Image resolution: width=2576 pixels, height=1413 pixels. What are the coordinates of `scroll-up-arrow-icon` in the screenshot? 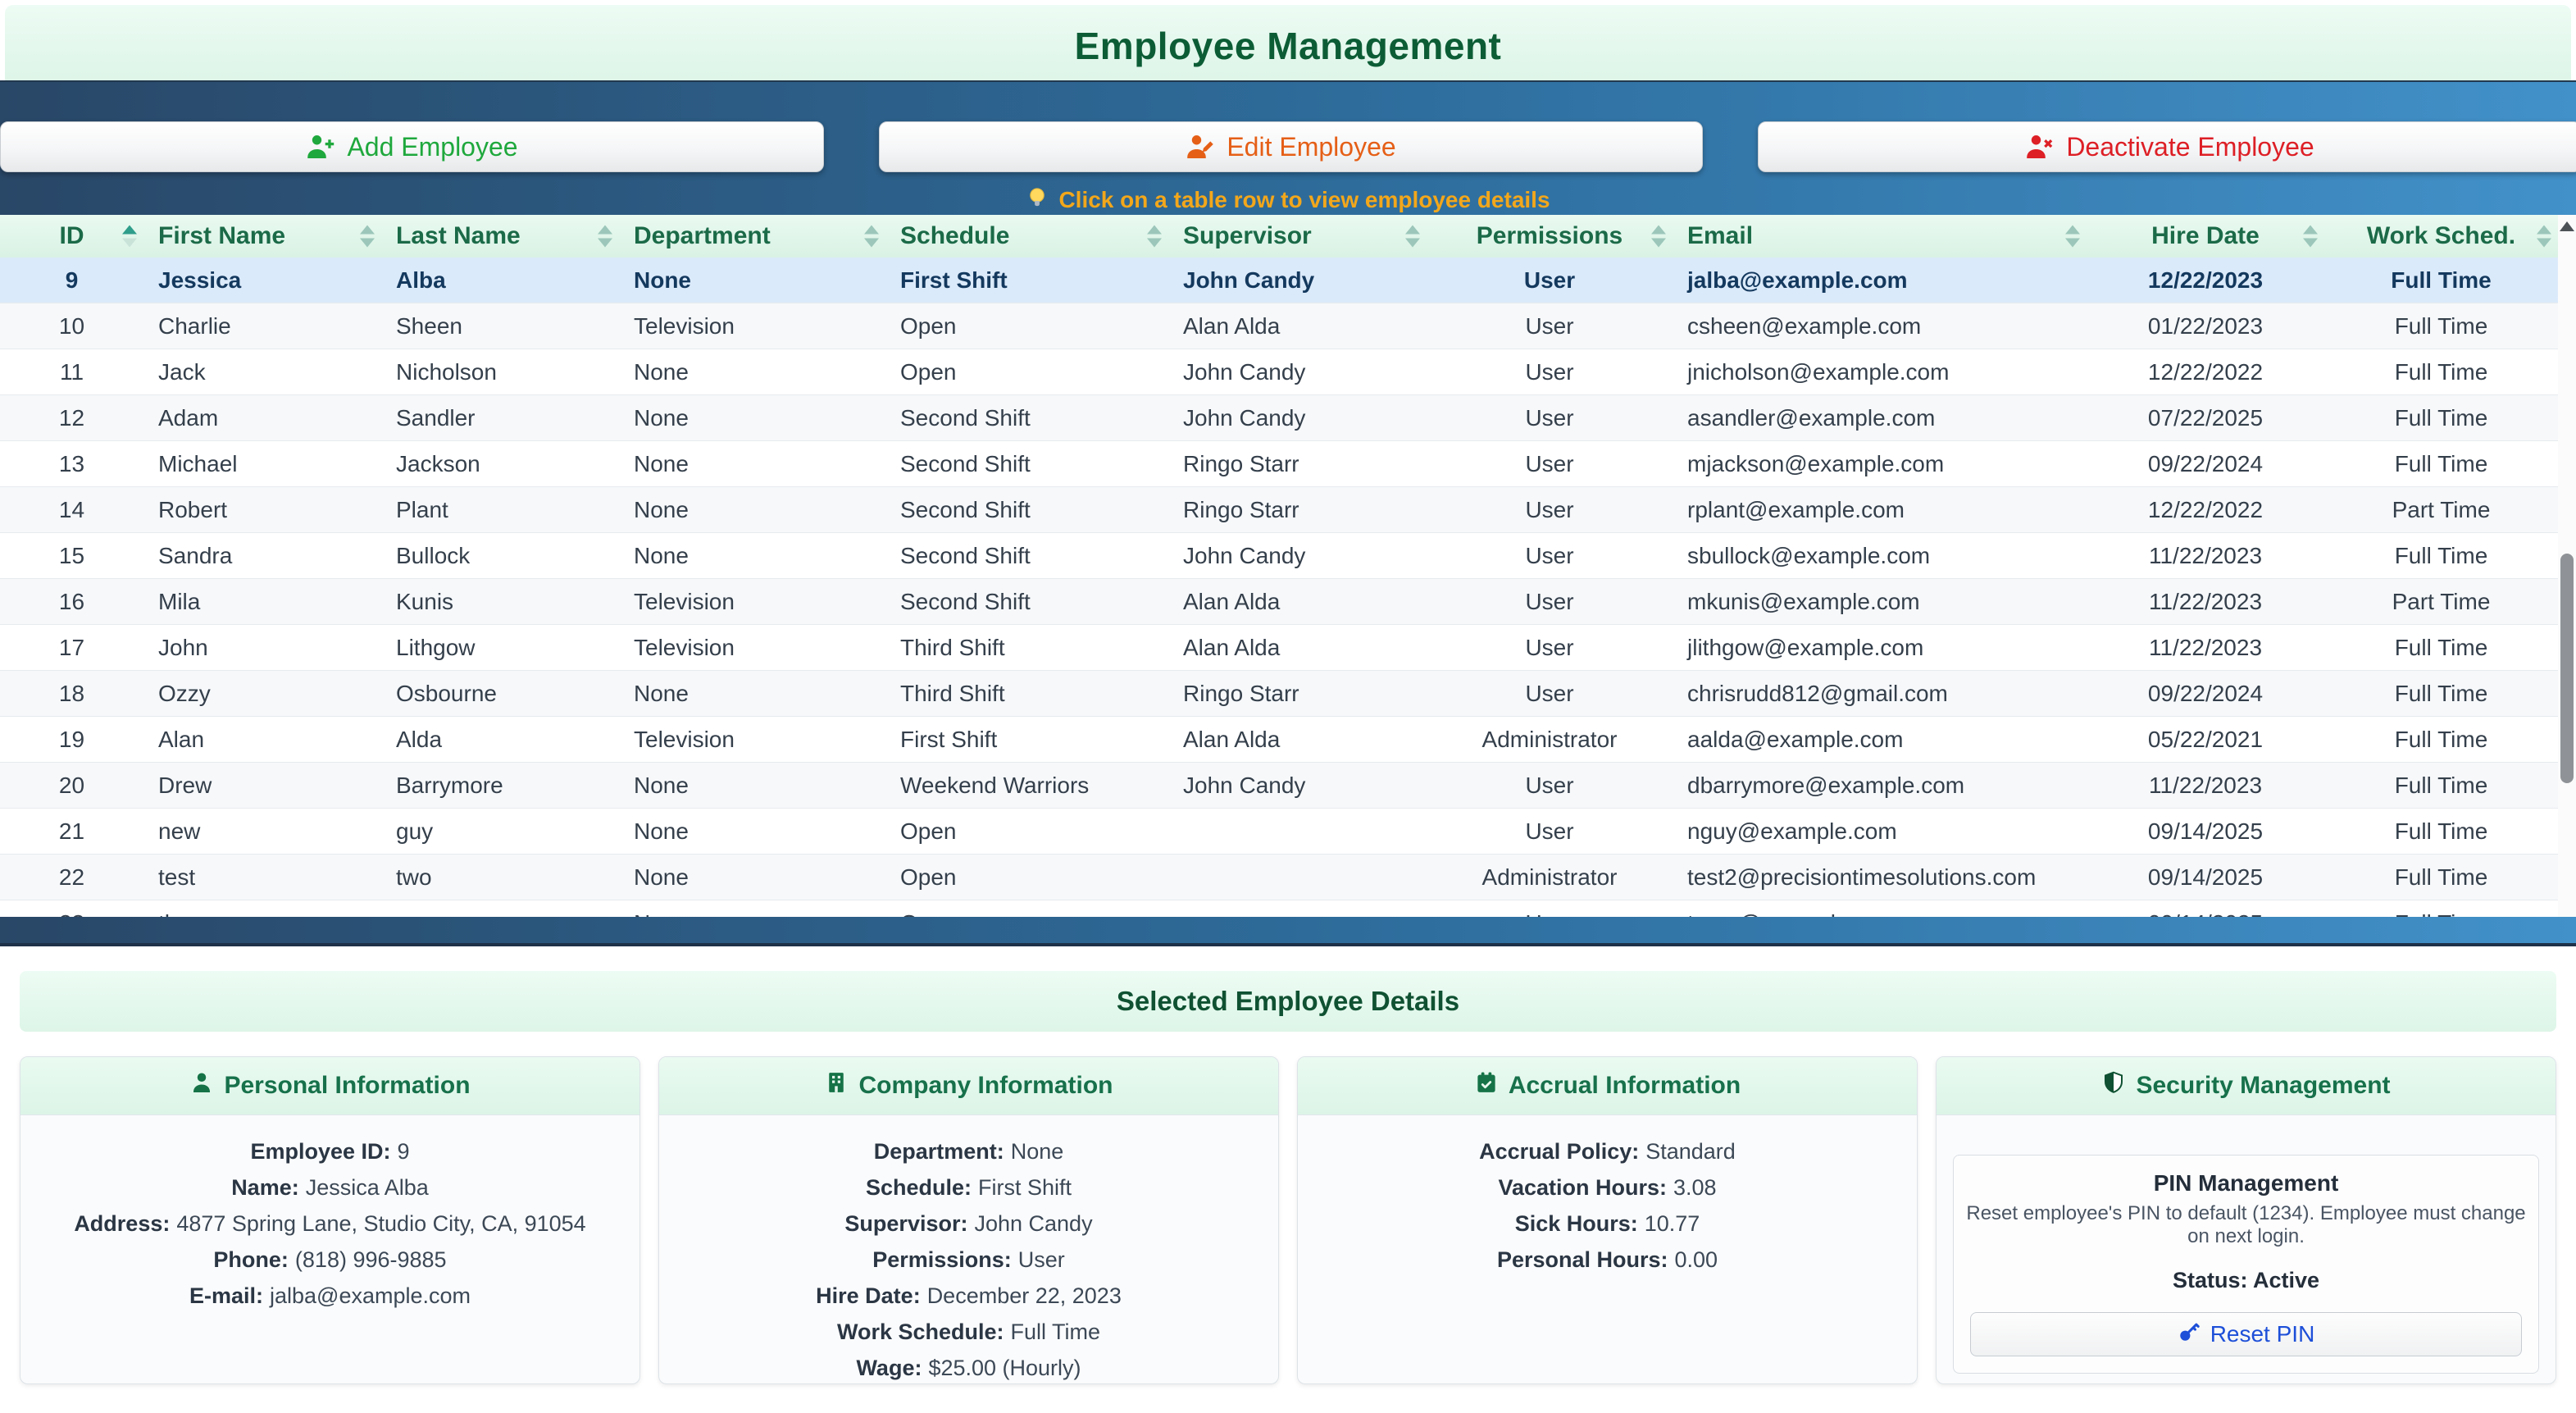 It's located at (2567, 226).